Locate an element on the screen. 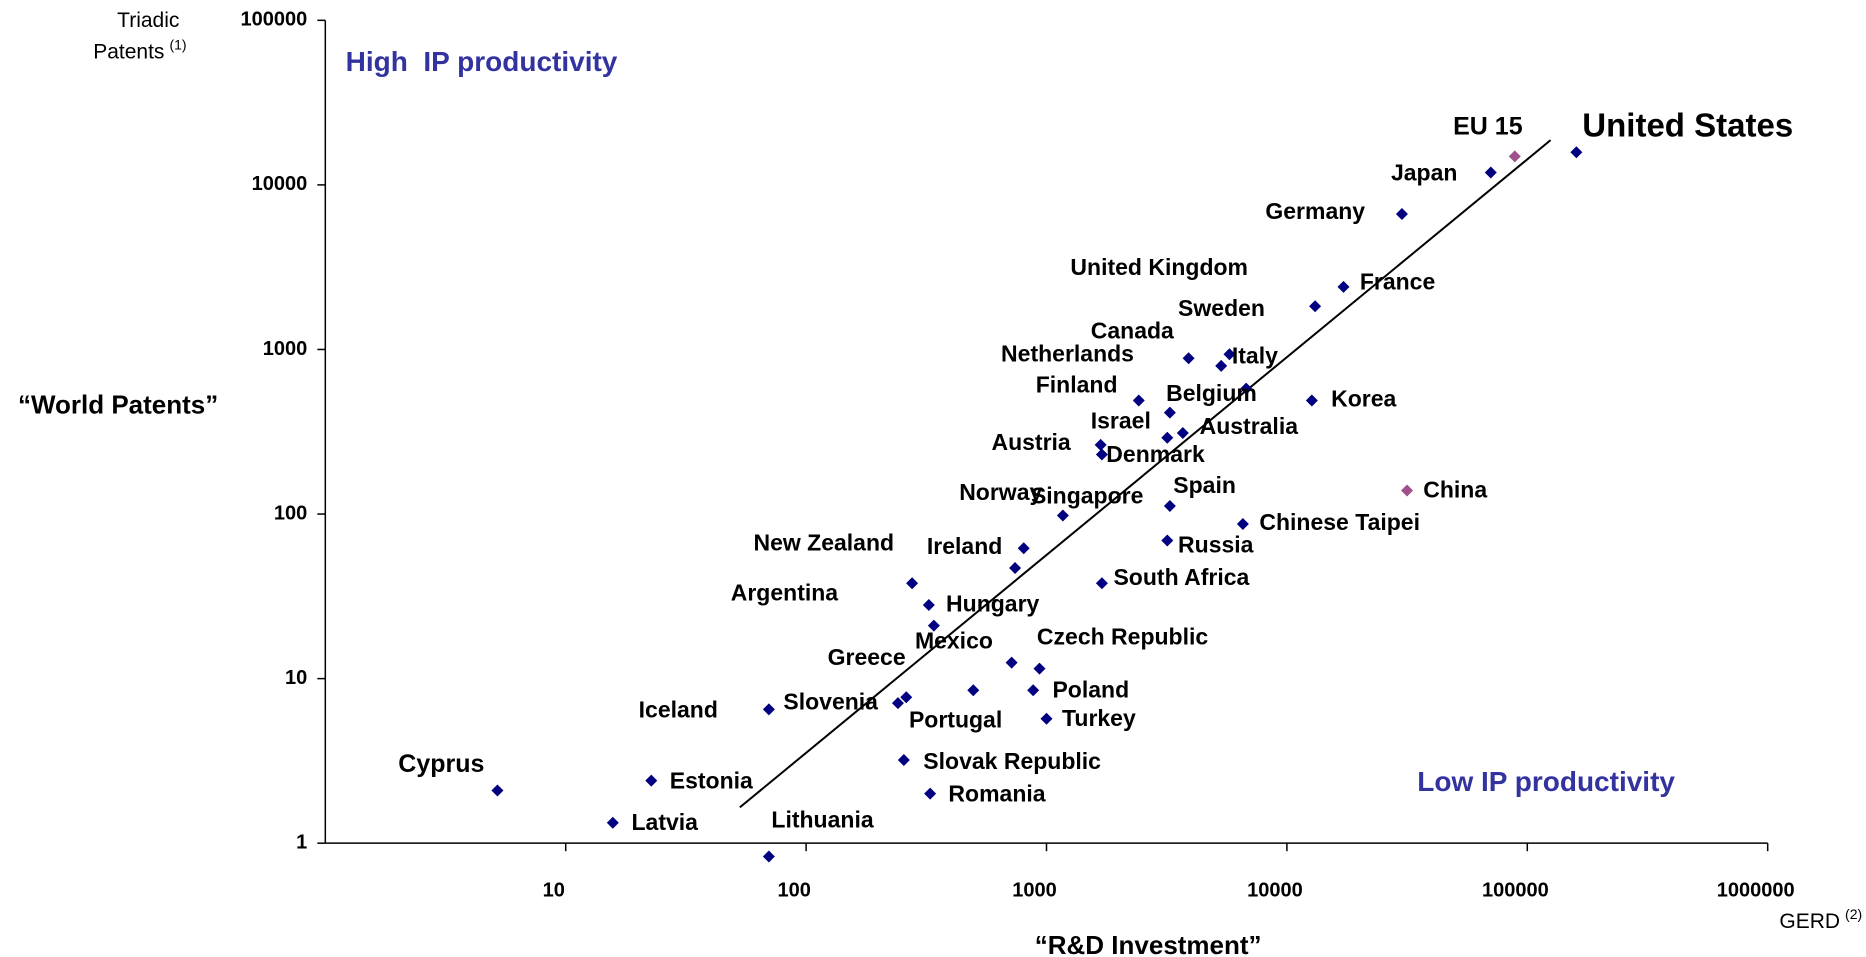 This screenshot has width=1866, height=957. annotation: Low IP productivity is located at coordinates (1546, 781).